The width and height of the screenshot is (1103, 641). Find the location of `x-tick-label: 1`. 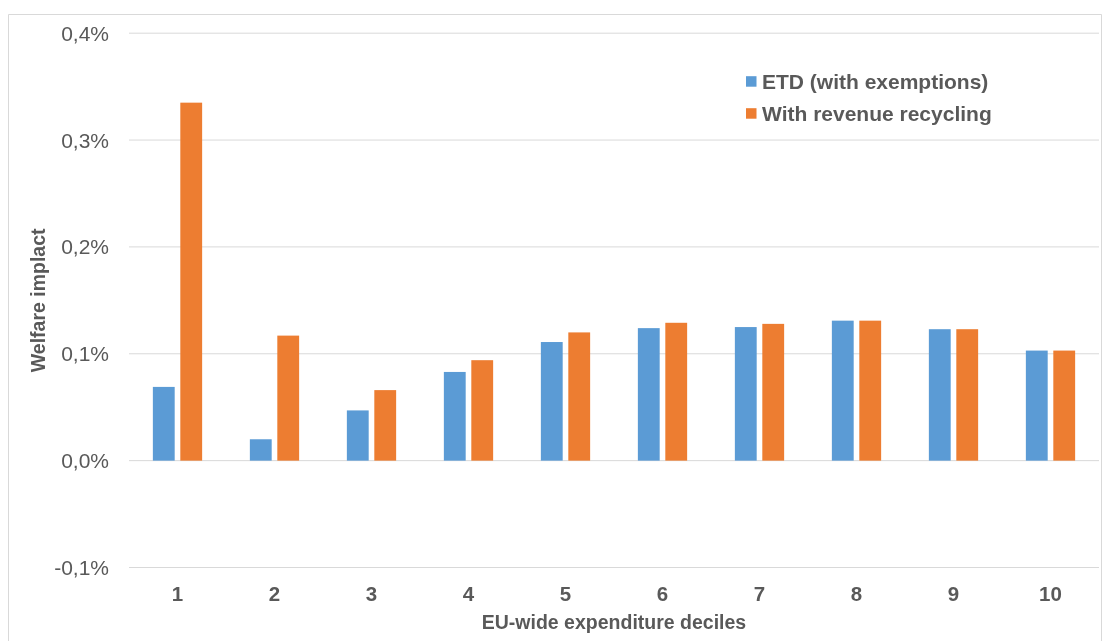

x-tick-label: 1 is located at coordinates (177, 593).